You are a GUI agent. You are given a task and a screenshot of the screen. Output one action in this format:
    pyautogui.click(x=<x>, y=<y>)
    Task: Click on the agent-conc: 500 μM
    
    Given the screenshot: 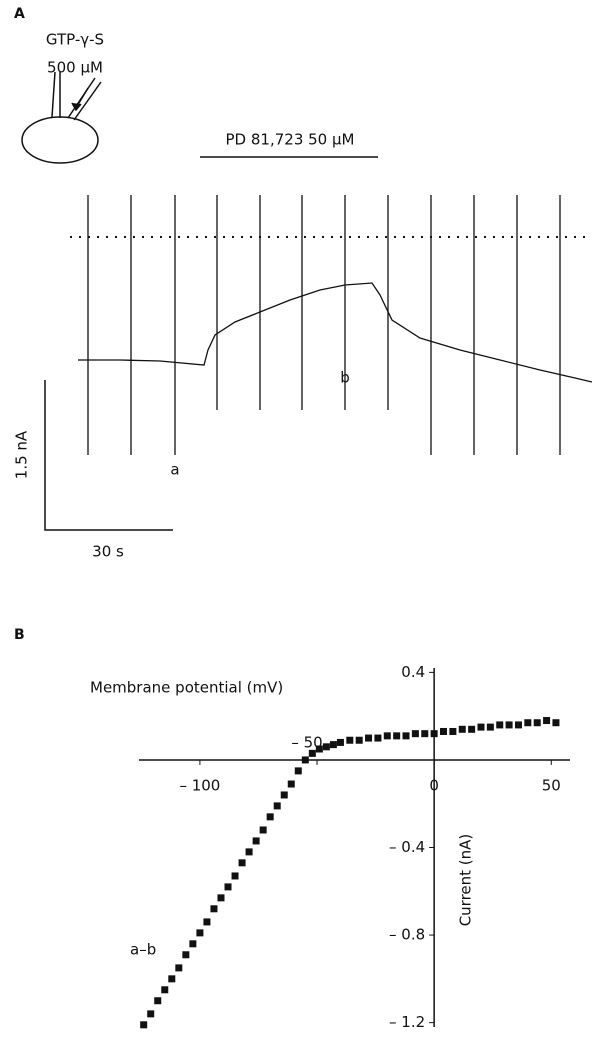 What is the action you would take?
    pyautogui.click(x=75, y=68)
    